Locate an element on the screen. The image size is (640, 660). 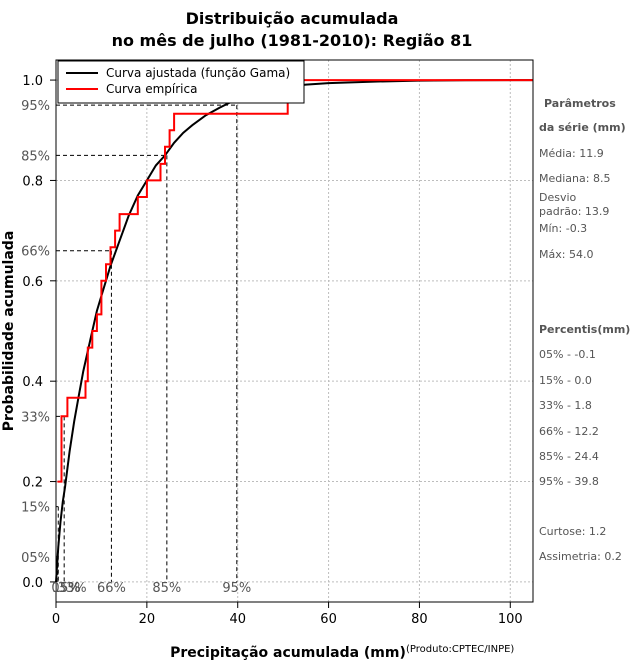
percentil-66: 66% - 12.2 is located at coordinates (569, 431).